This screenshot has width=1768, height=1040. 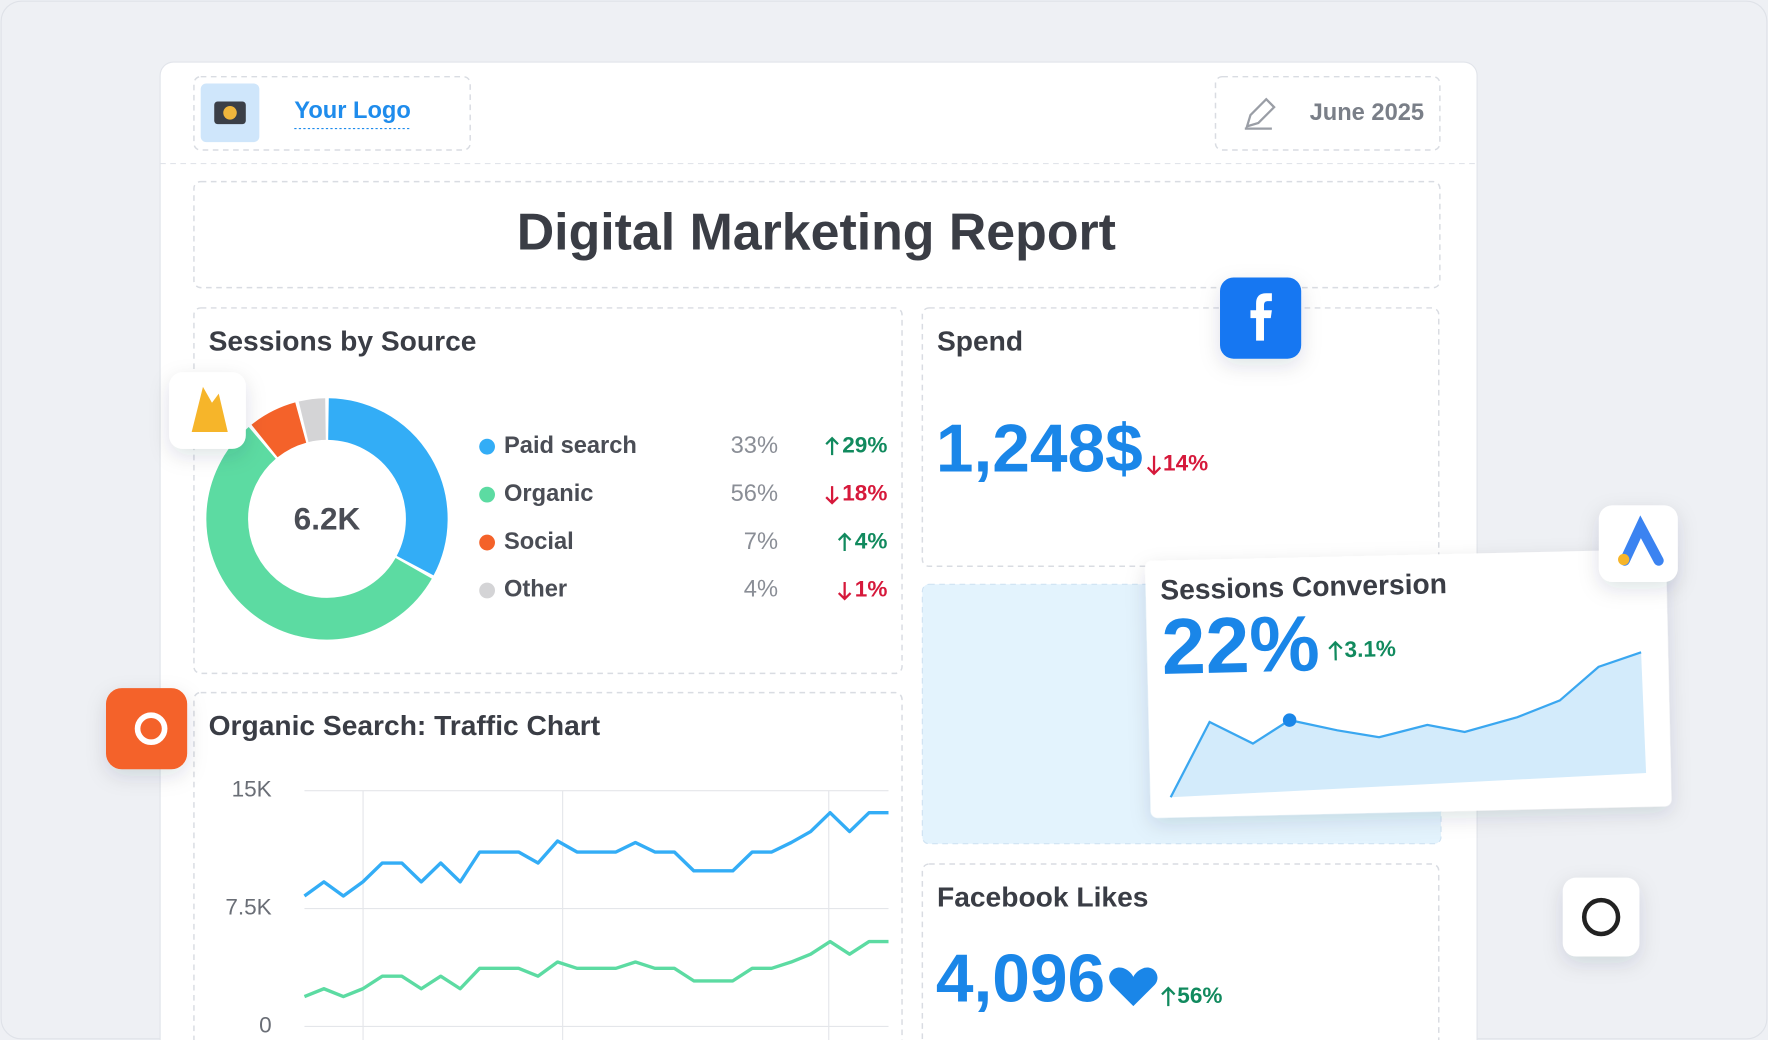 I want to click on sparkline-area, so click(x=1408, y=725).